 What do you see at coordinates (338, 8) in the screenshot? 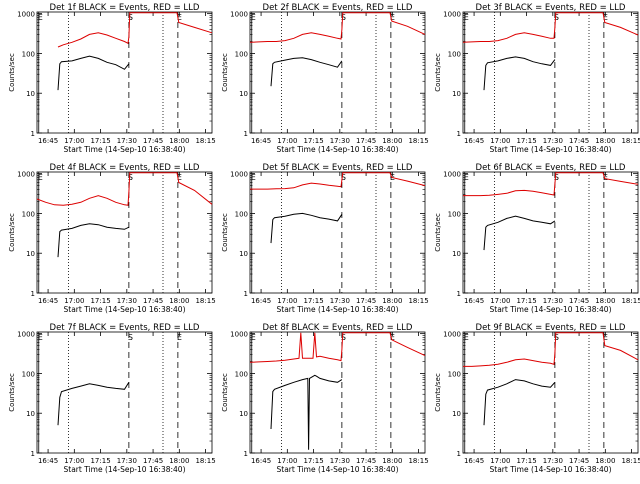
I see `panel-title: Det 2f BLACK = Events, RED = LLD` at bounding box center [338, 8].